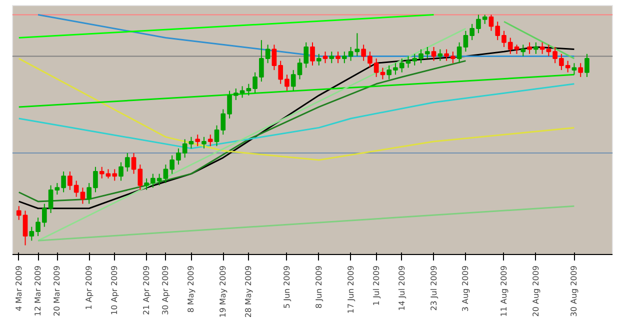 The width and height of the screenshot is (625, 324). Describe the element at coordinates (574, 291) in the screenshot. I see `x-tick-label: 30 Aug 2009` at that location.